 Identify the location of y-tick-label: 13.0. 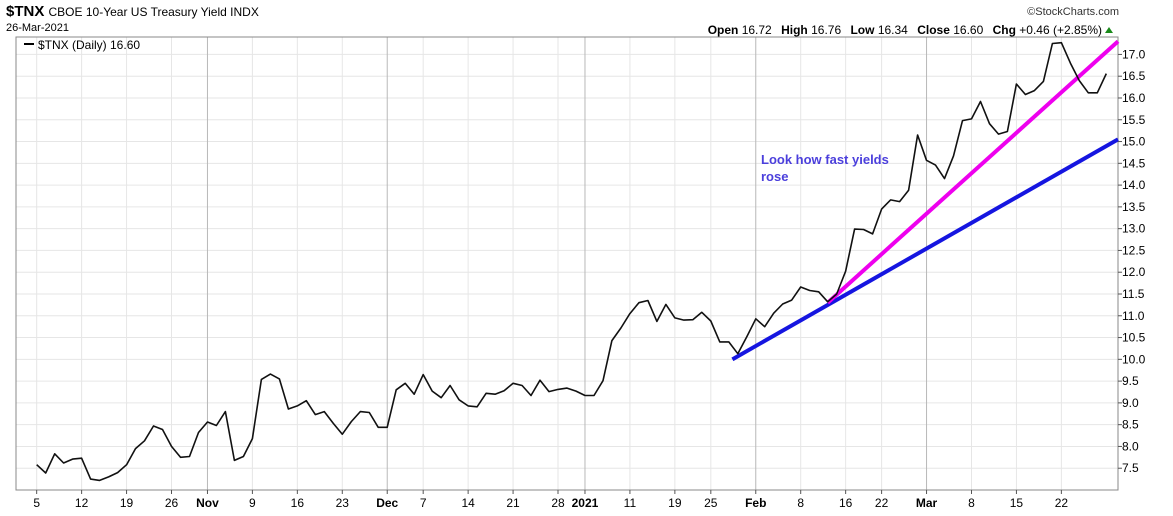
(1134, 229).